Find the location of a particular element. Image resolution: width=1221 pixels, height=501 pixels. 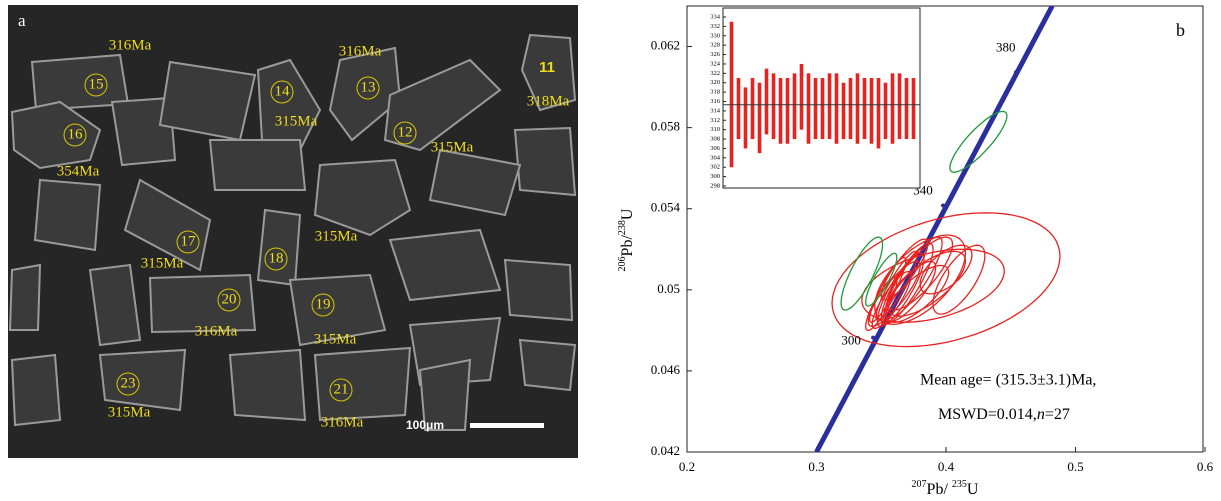

y-tick-label: 0.062 is located at coordinates (665, 45).